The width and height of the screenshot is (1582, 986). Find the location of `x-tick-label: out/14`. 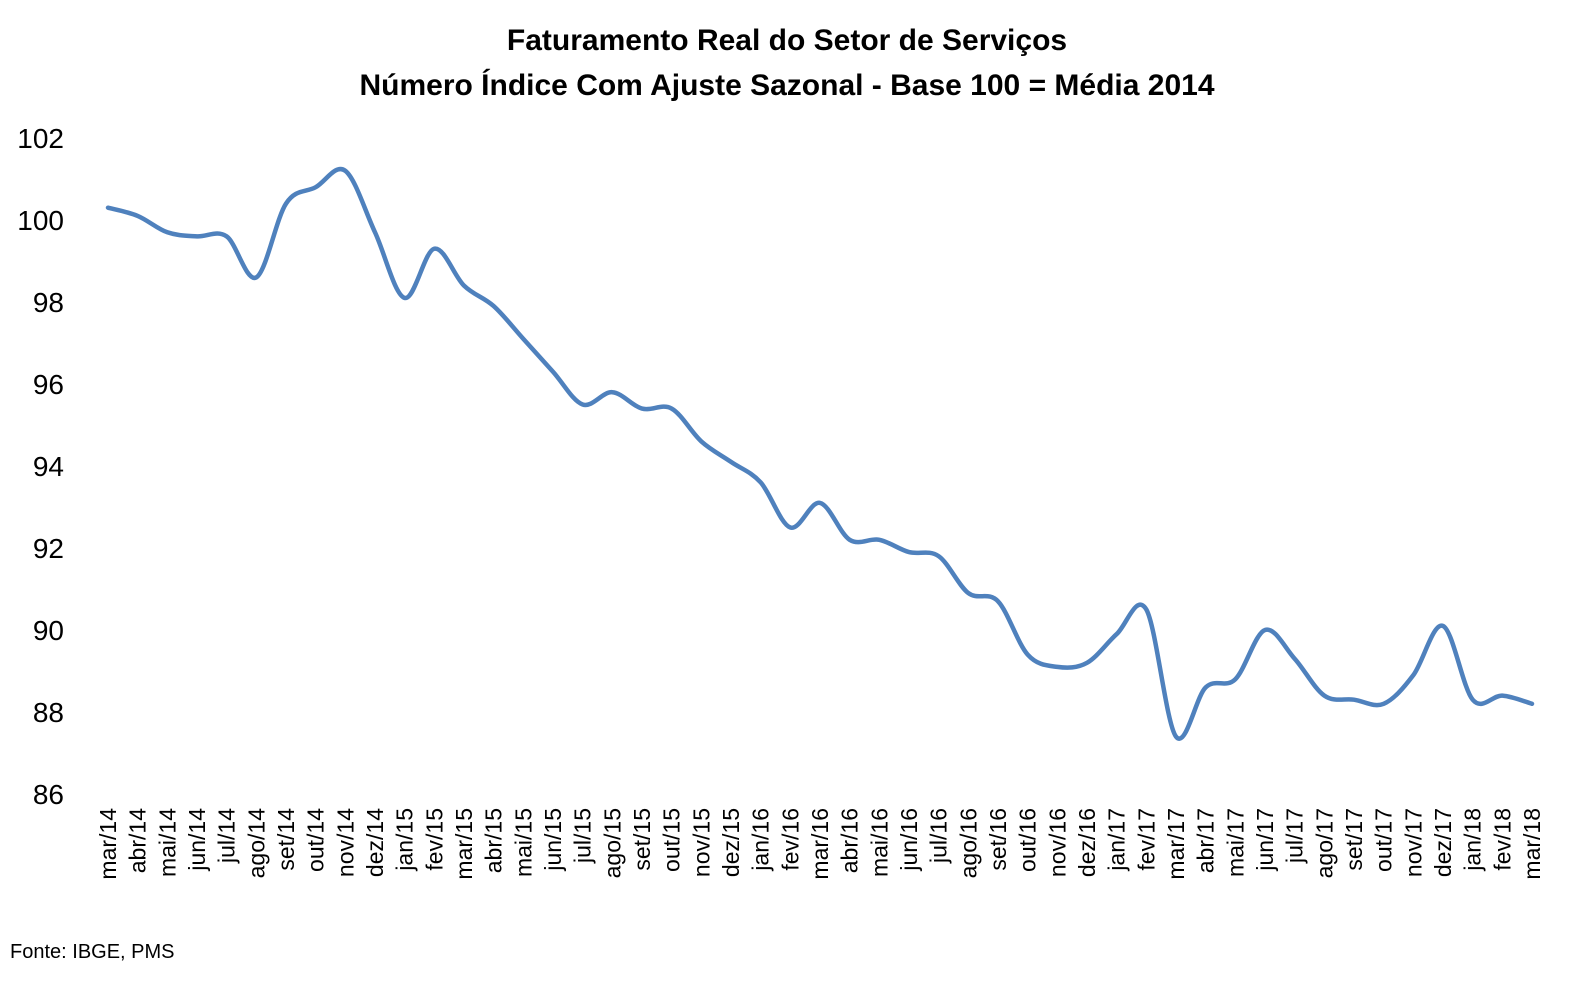

x-tick-label: out/14 is located at coordinates (316, 840).